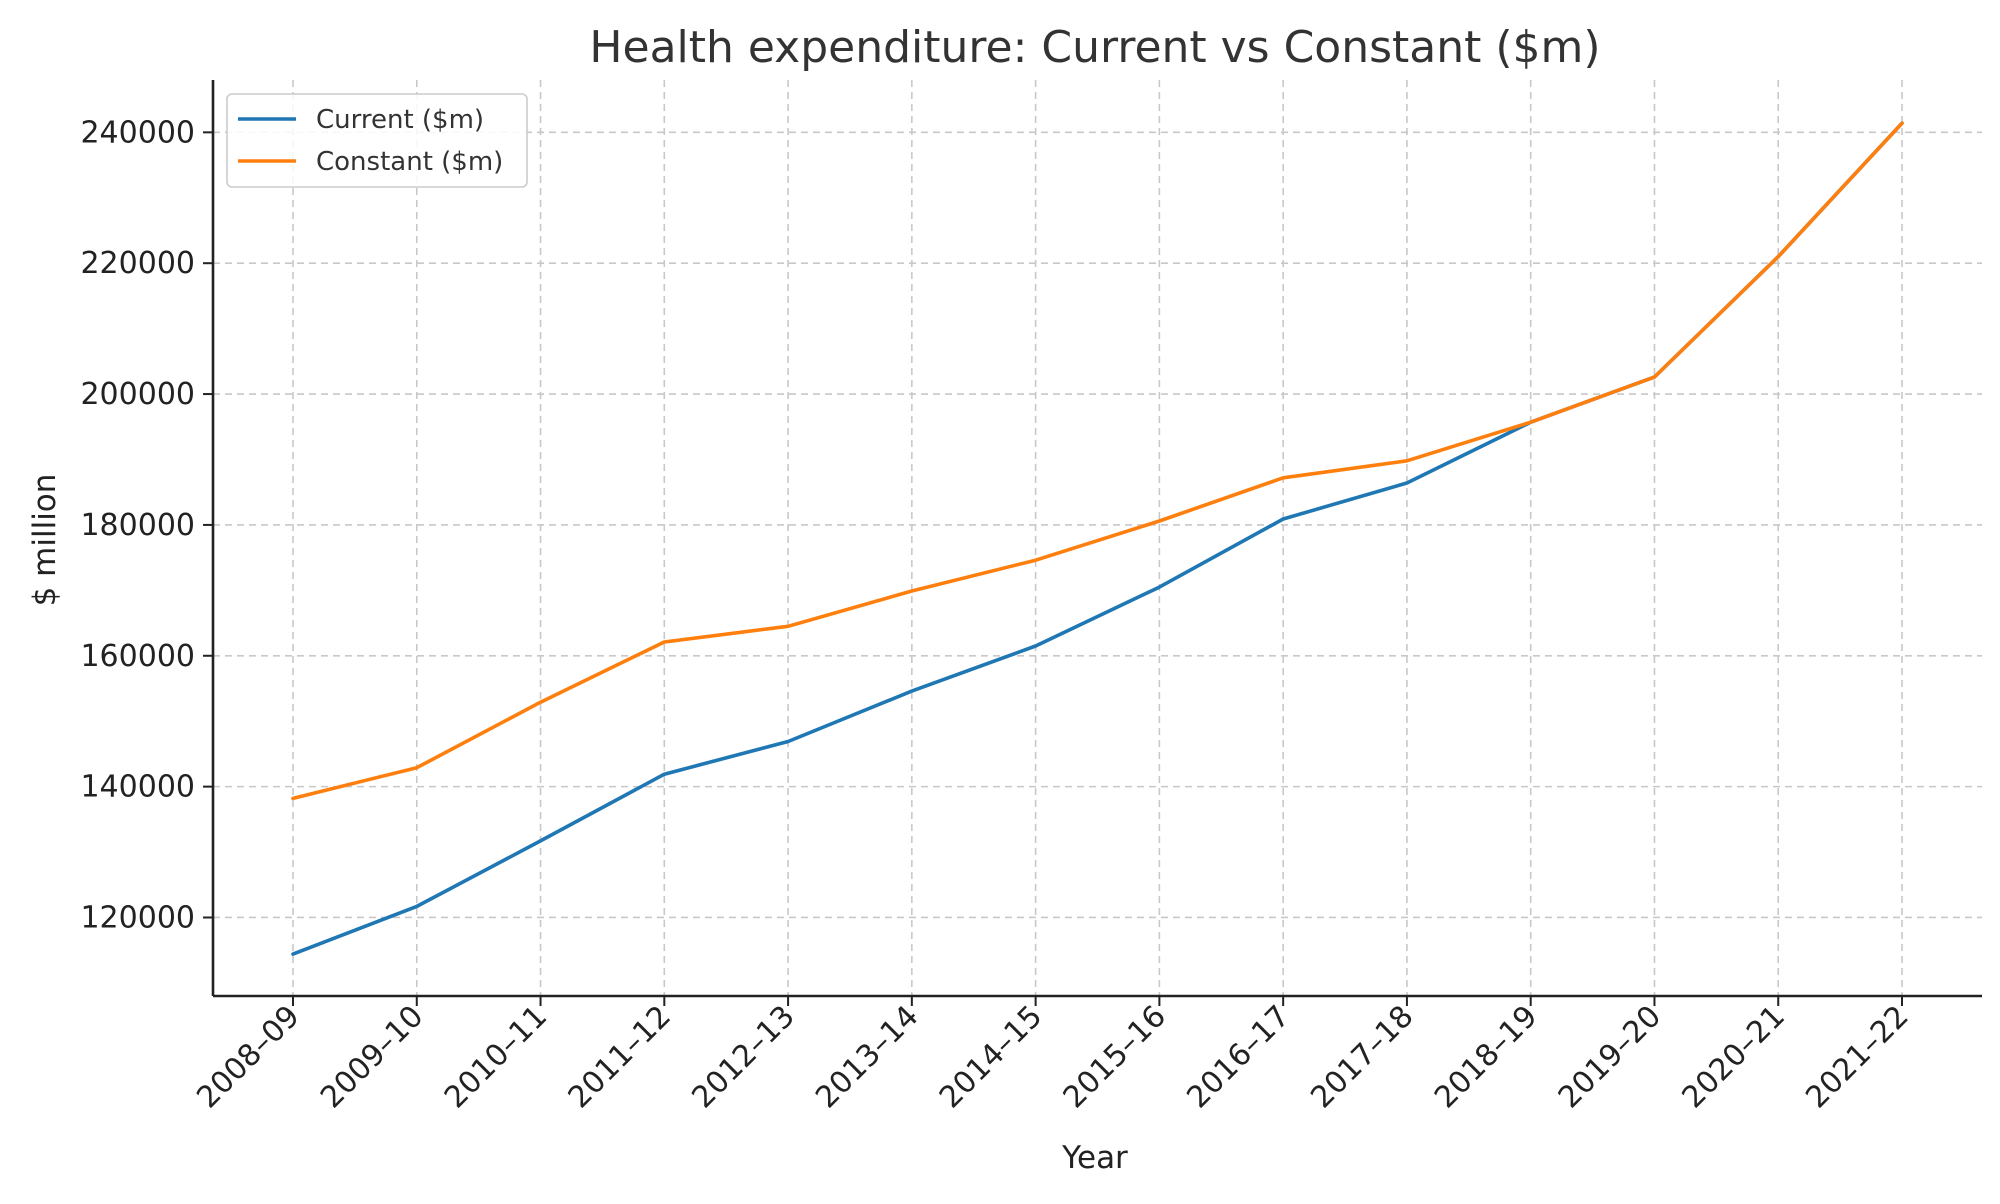 The image size is (2000, 1204). I want to click on y-tick-label: 200000, so click(137, 394).